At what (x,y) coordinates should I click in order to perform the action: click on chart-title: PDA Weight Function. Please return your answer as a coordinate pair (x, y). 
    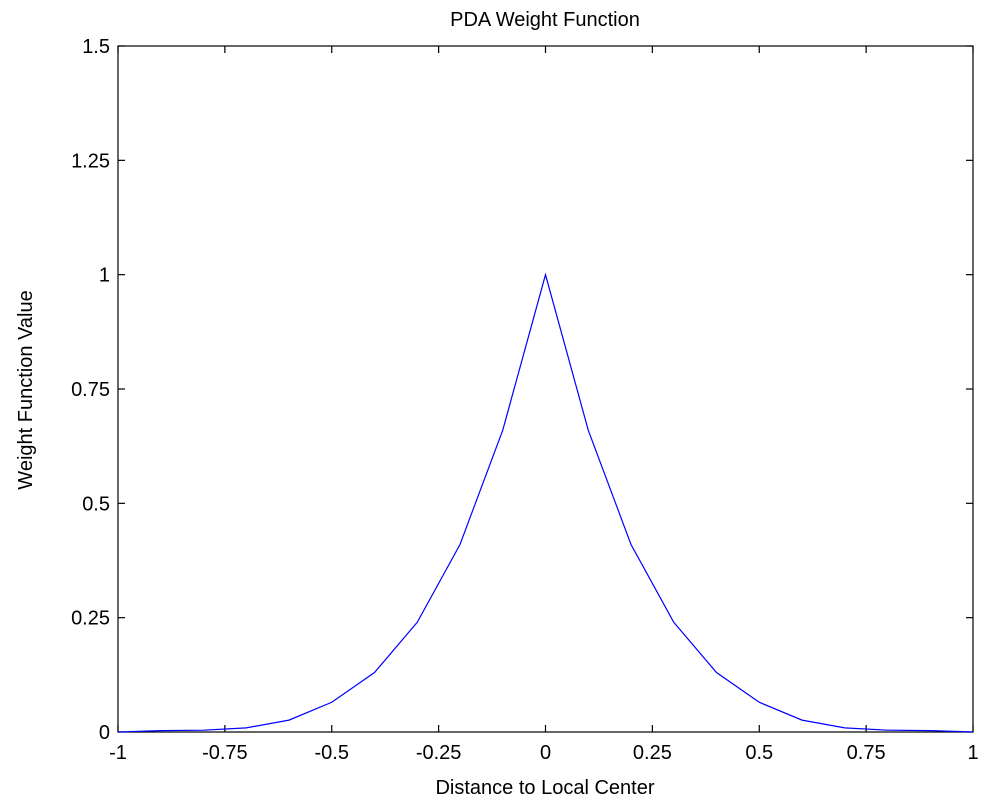
    Looking at the image, I should click on (545, 20).